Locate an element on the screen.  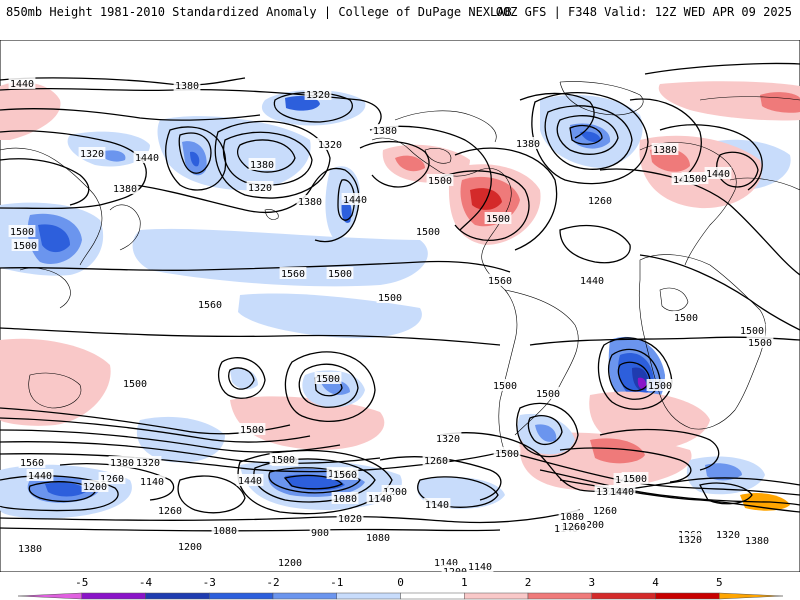
height-label: 900 is located at coordinates (320, 533).